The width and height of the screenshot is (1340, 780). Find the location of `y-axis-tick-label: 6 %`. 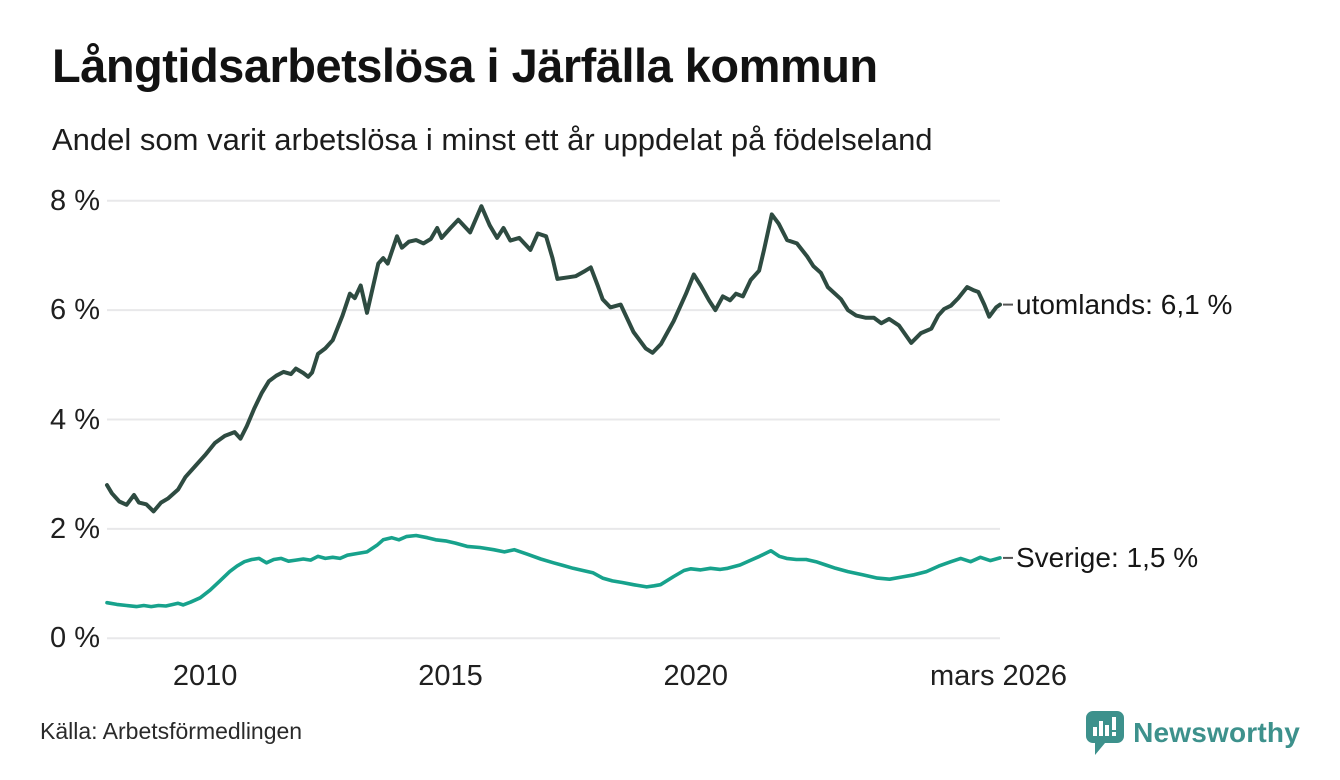

y-axis-tick-label: 6 % is located at coordinates (75, 310).